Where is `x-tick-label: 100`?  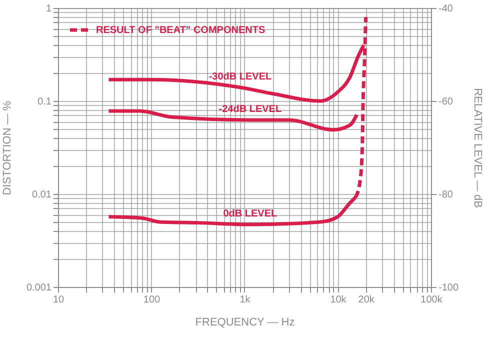 x-tick-label: 100 is located at coordinates (152, 300).